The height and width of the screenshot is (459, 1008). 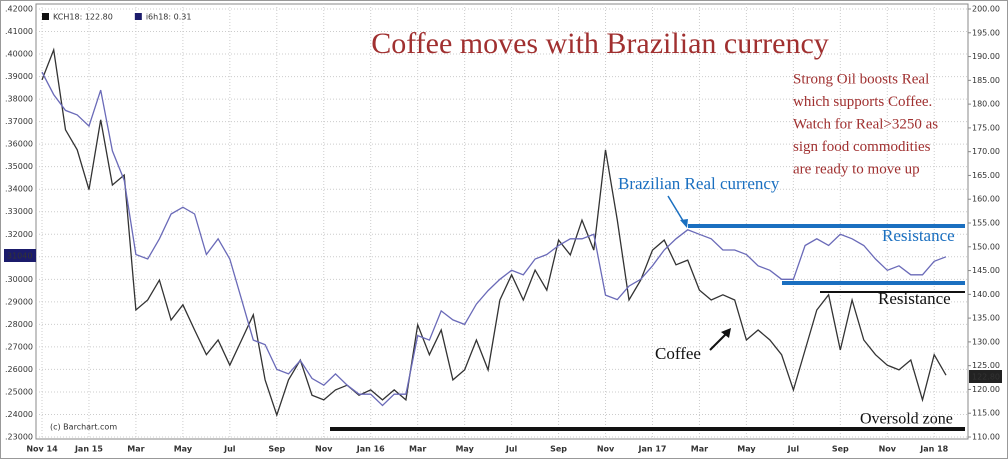 I want to click on x-tick-label: Nov 14, so click(x=42, y=449).